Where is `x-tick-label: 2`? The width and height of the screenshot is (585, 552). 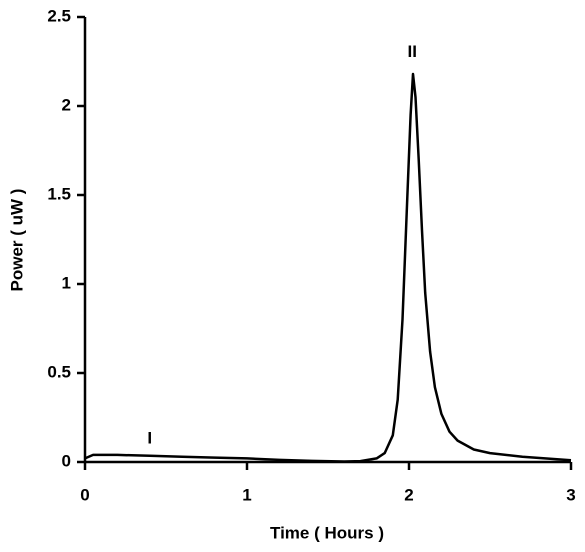 x-tick-label: 2 is located at coordinates (408, 494).